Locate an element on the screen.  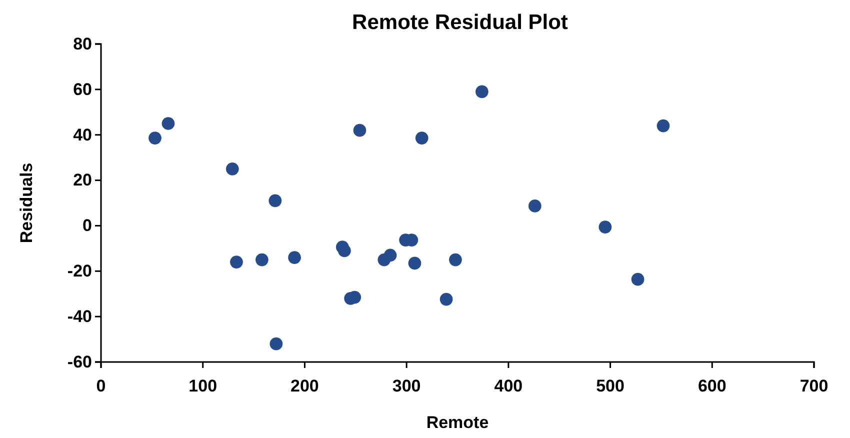
x-tick-label: 0 is located at coordinates (101, 386).